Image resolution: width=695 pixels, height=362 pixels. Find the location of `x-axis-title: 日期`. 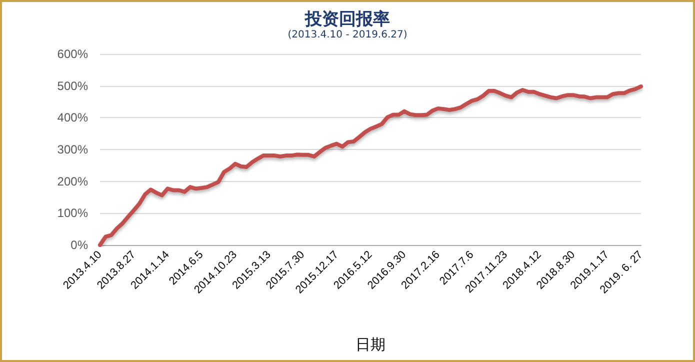

x-axis-title: 日期 is located at coordinates (371, 345).